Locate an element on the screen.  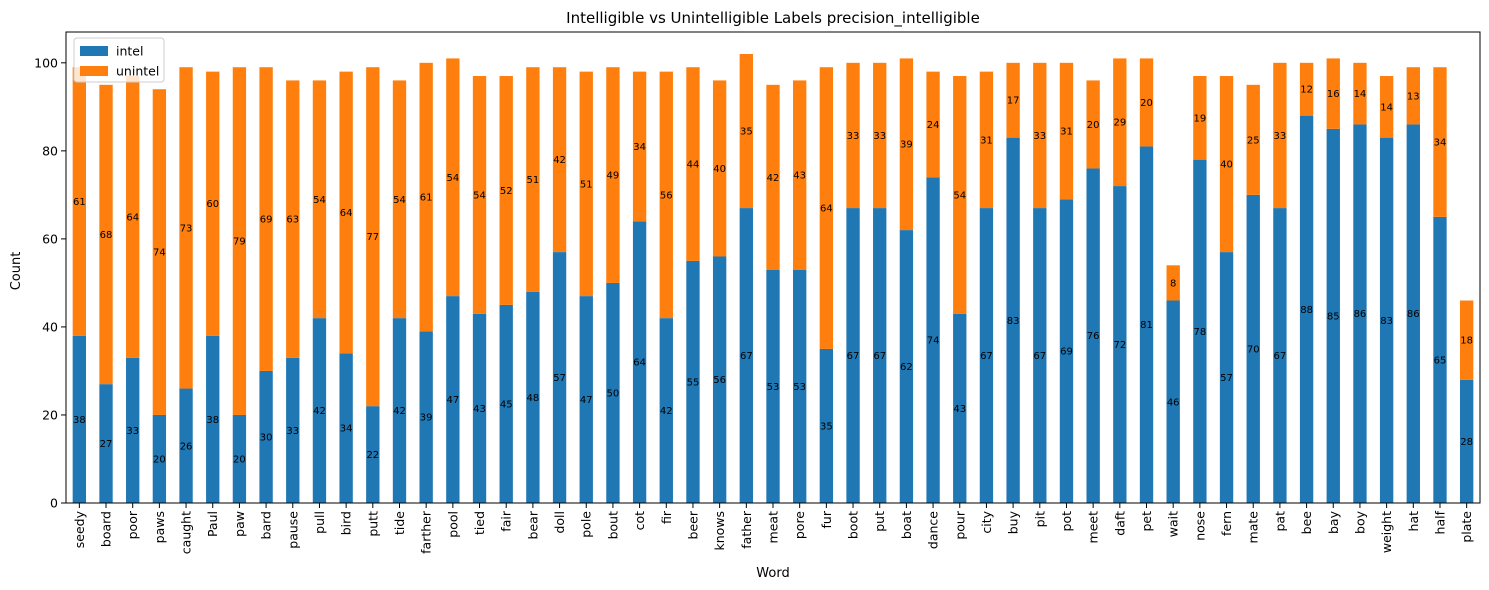
bar-value-label: 69 is located at coordinates (1066, 352).